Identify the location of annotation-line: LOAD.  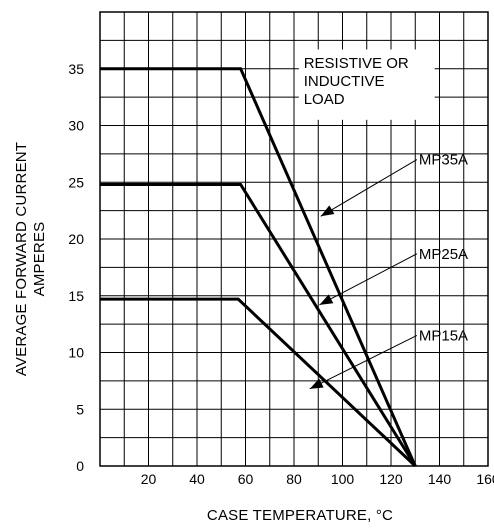
(324, 99).